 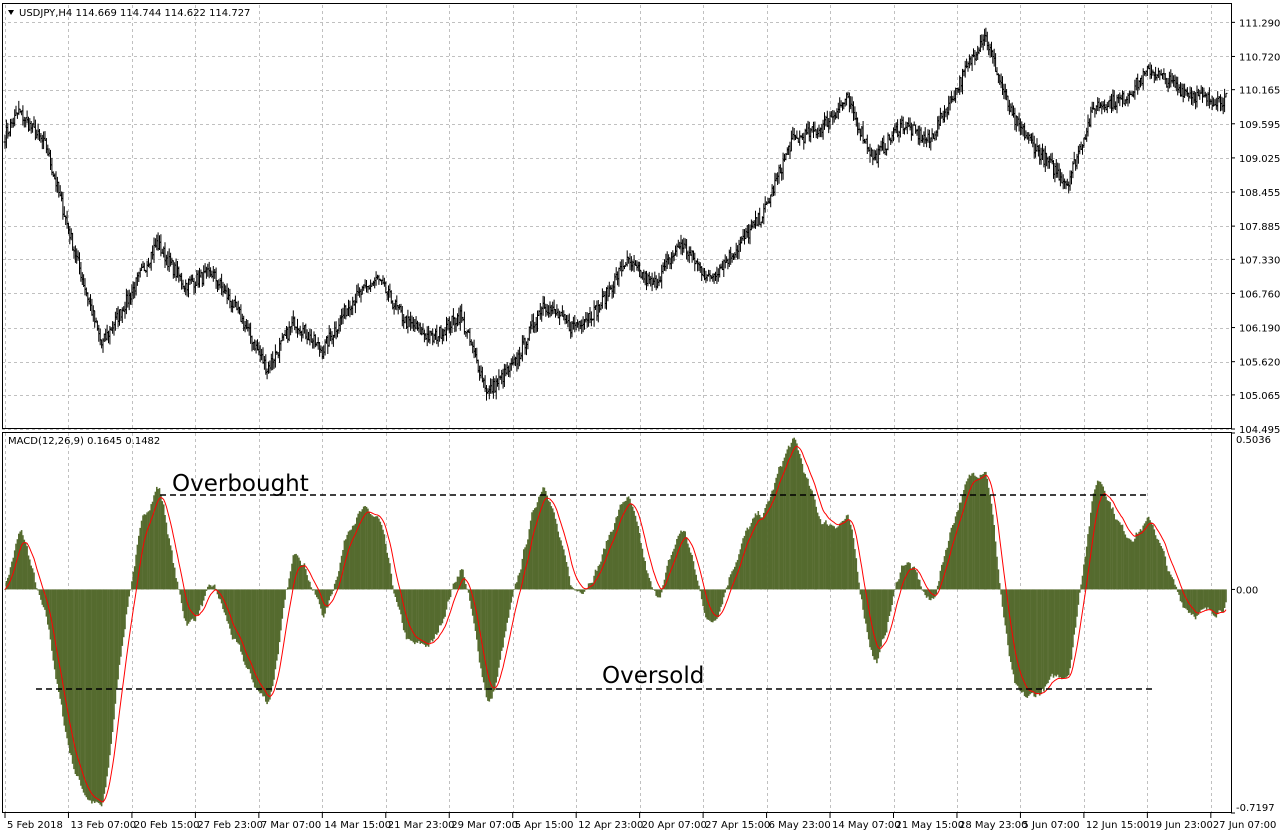 I want to click on price-tick-label: 108.455, so click(x=1259, y=193).